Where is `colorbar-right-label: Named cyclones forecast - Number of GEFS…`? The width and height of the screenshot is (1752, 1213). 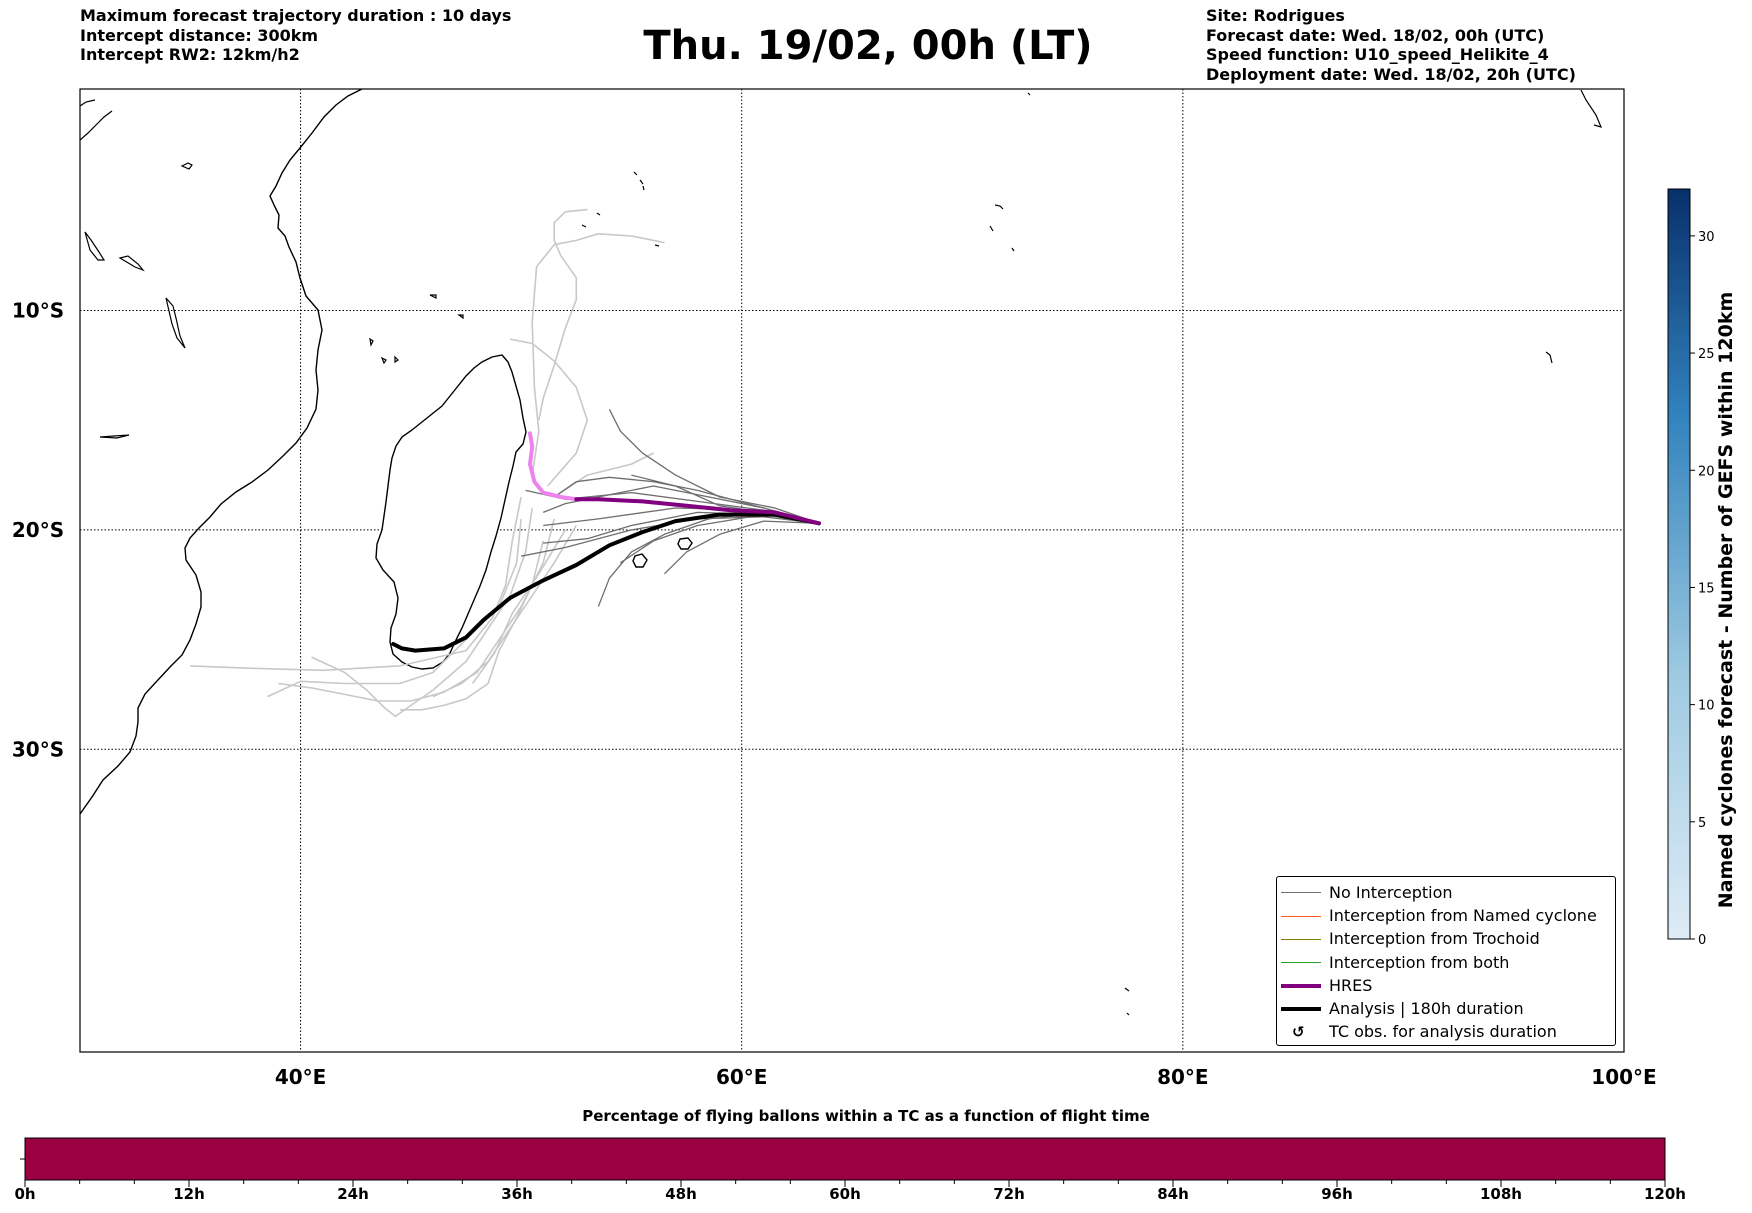 colorbar-right-label: Named cyclones forecast - Number of GEFS… is located at coordinates (1726, 600).